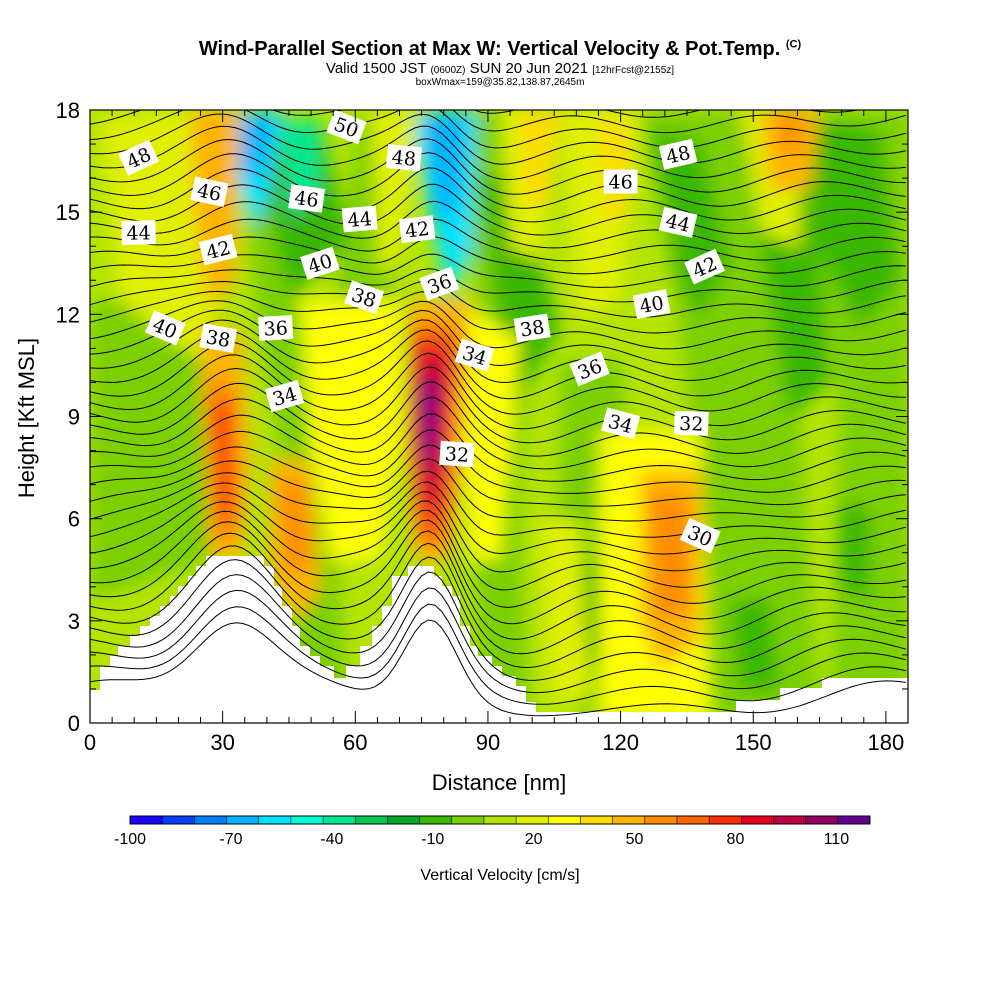  I want to click on colorbar-label: Vertical Velocity [cm/s], so click(499, 875).